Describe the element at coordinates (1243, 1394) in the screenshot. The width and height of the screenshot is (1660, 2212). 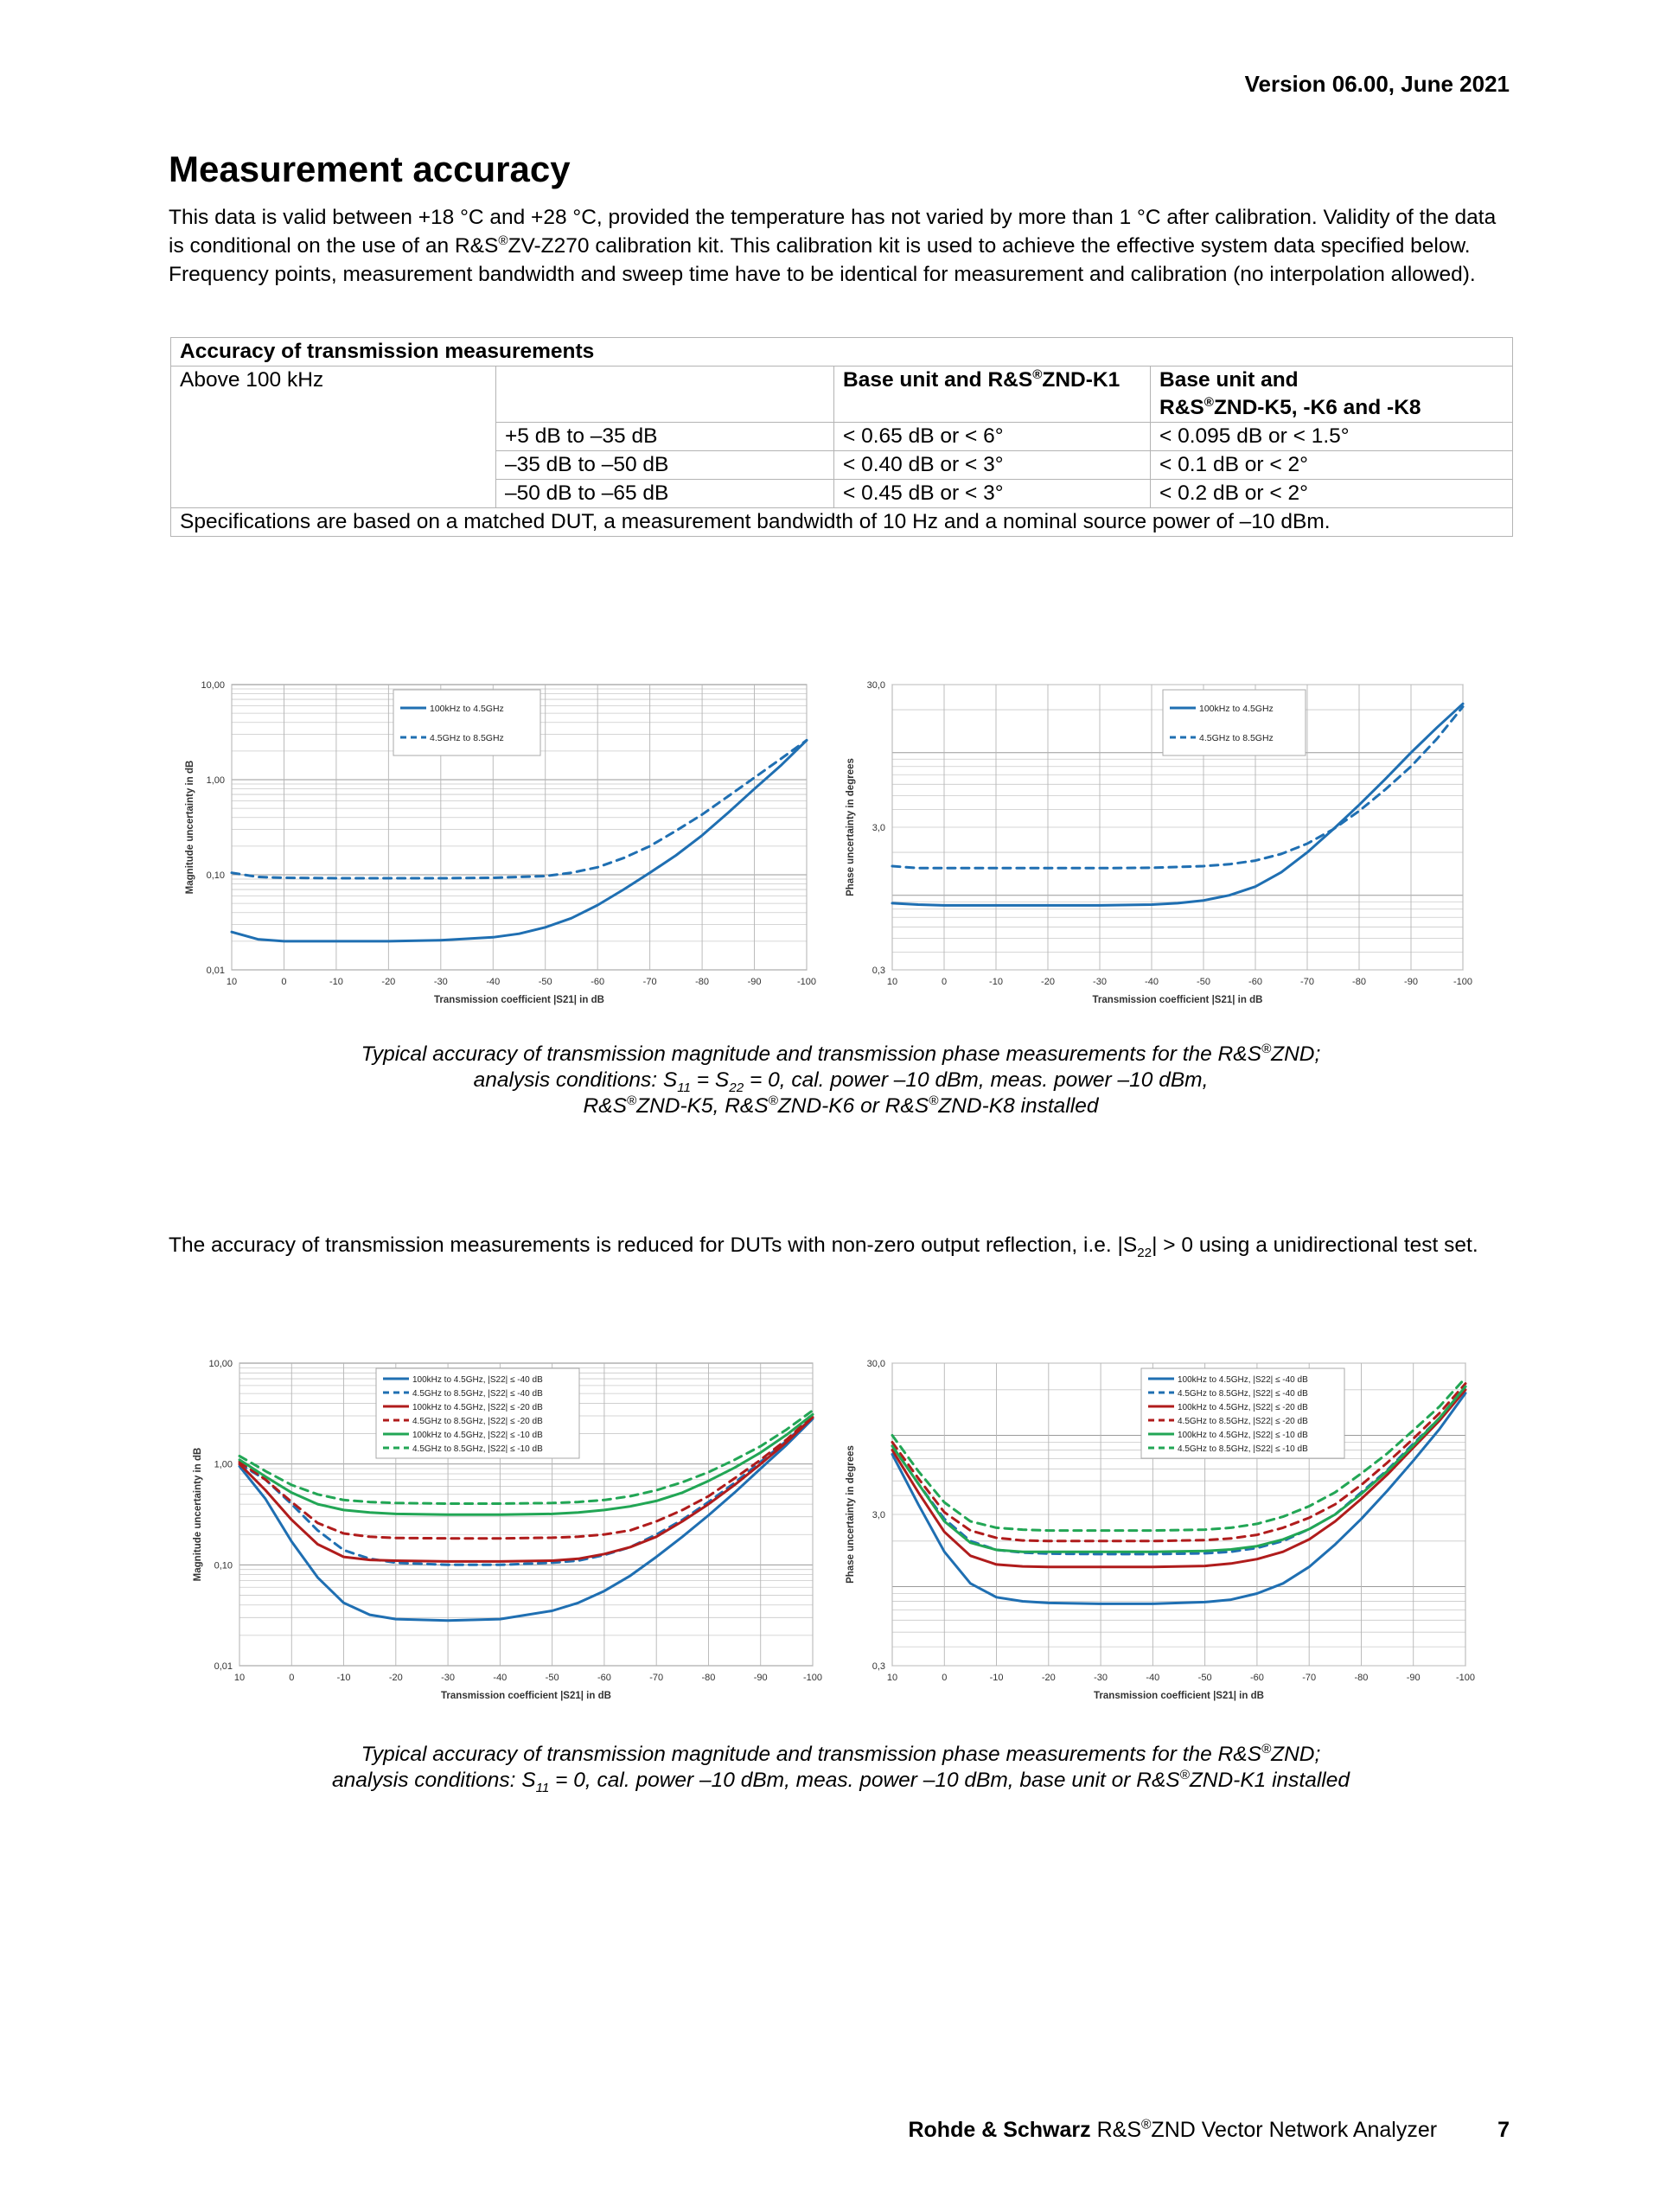
I see `legend-label: 4.5GHz to 8.5GHz, |S22| ≤ -40 dB` at that location.